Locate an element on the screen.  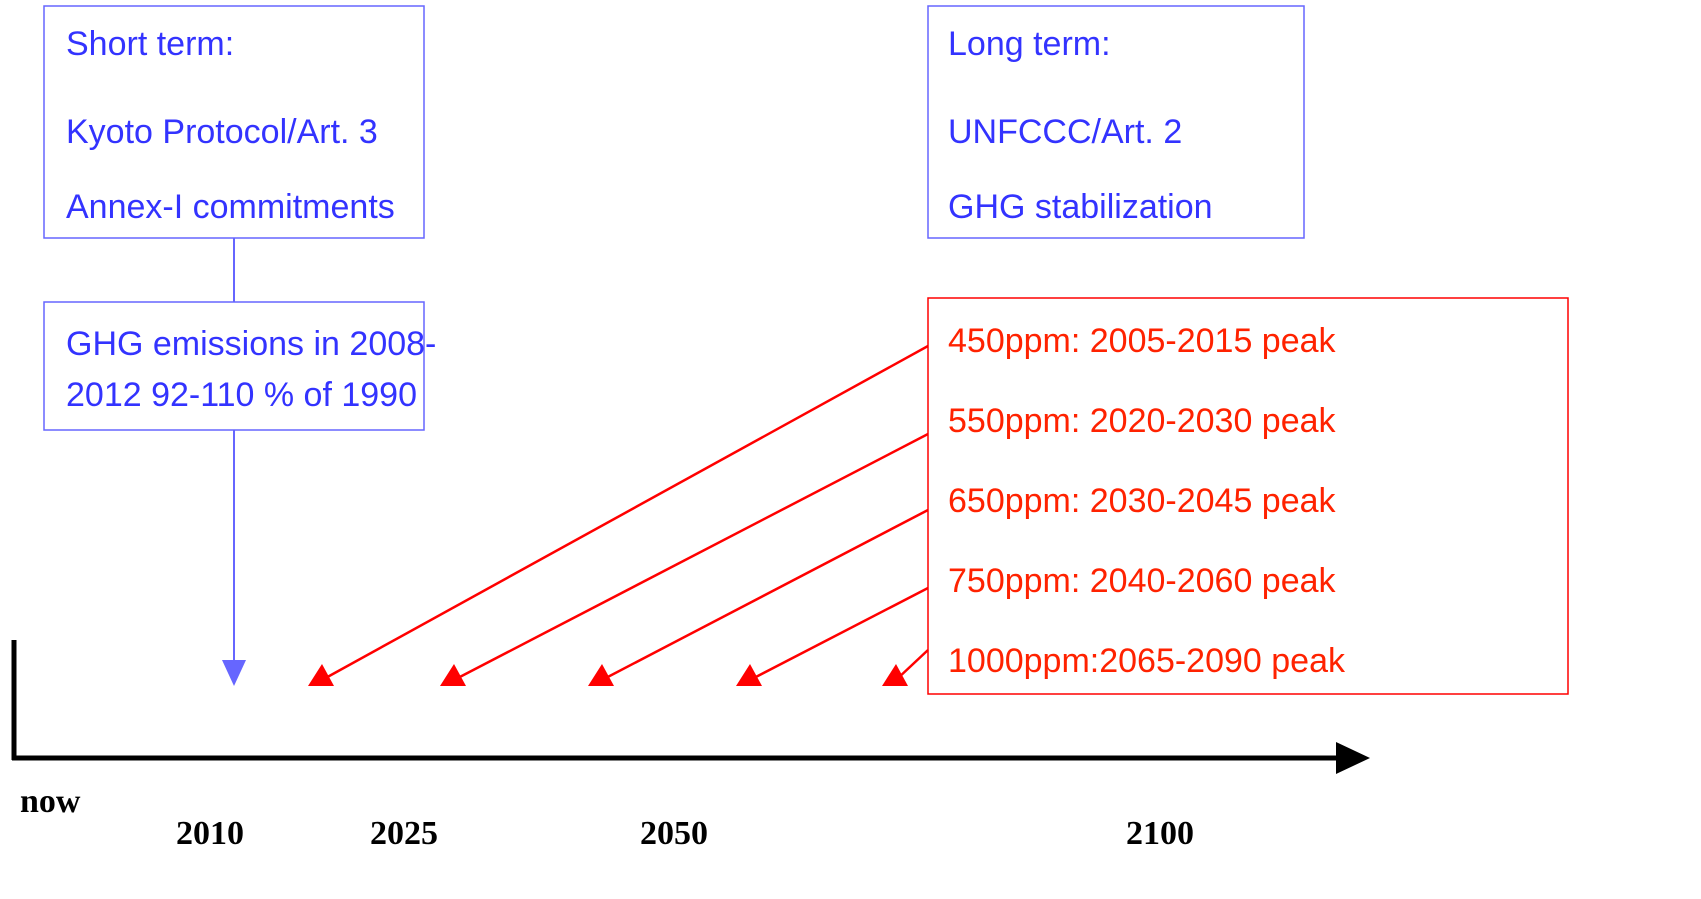
kyoto-text: GHG emissions in 2008- is located at coordinates (251, 344).